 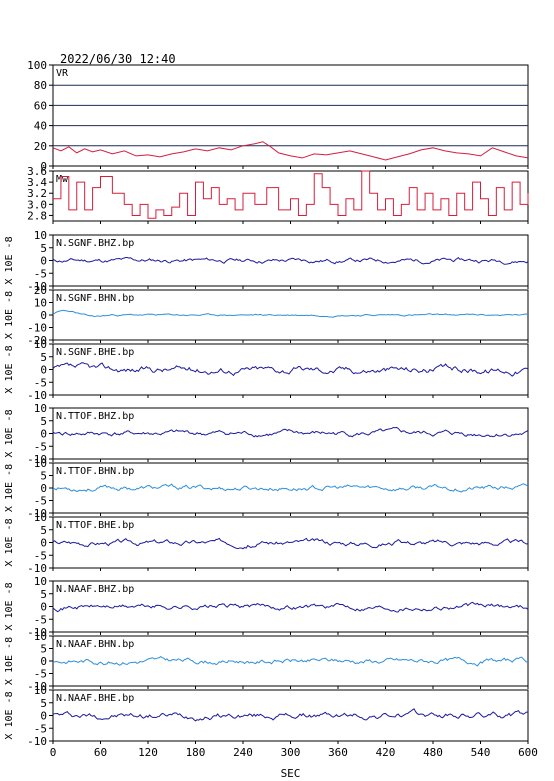 What do you see at coordinates (95, 243) in the screenshot?
I see `panel-label: N.SGNF.BHZ.bp` at bounding box center [95, 243].